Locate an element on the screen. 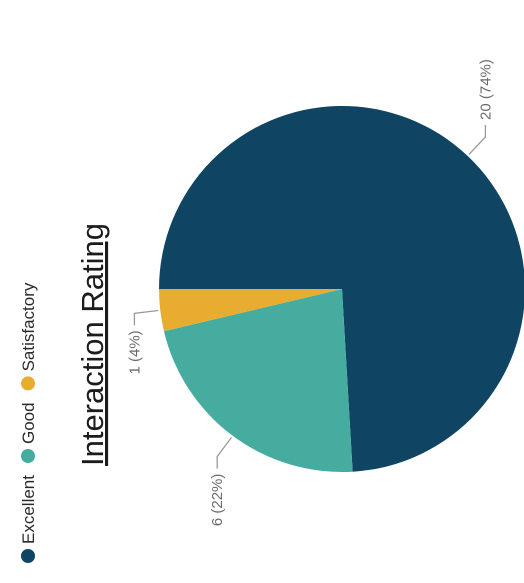  legend-item-good: Good is located at coordinates (28, 433).